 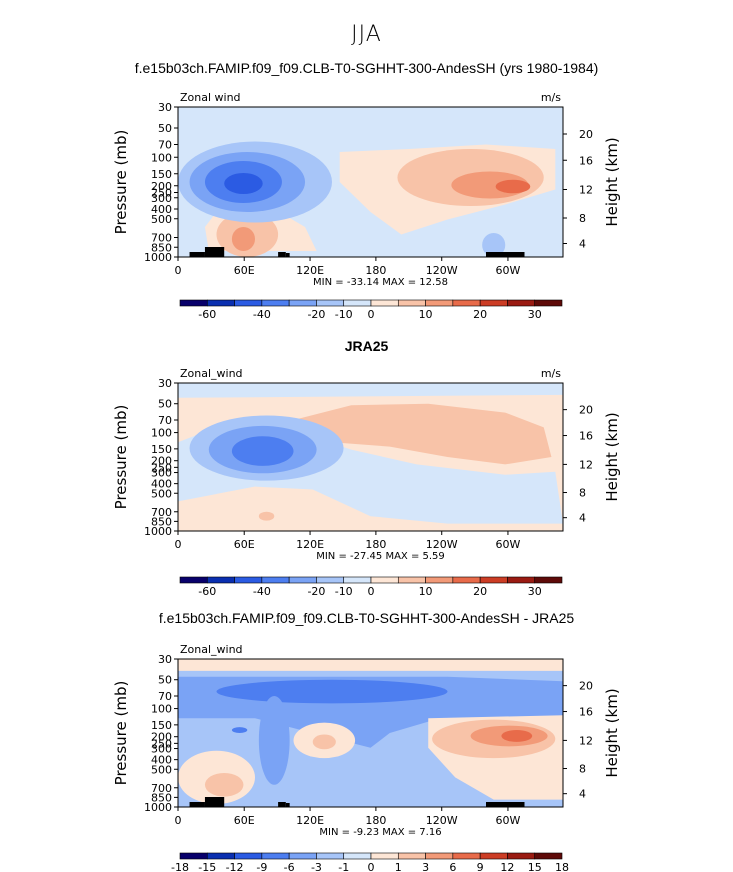 What do you see at coordinates (494, 245) in the screenshot?
I see `lower-negative` at bounding box center [494, 245].